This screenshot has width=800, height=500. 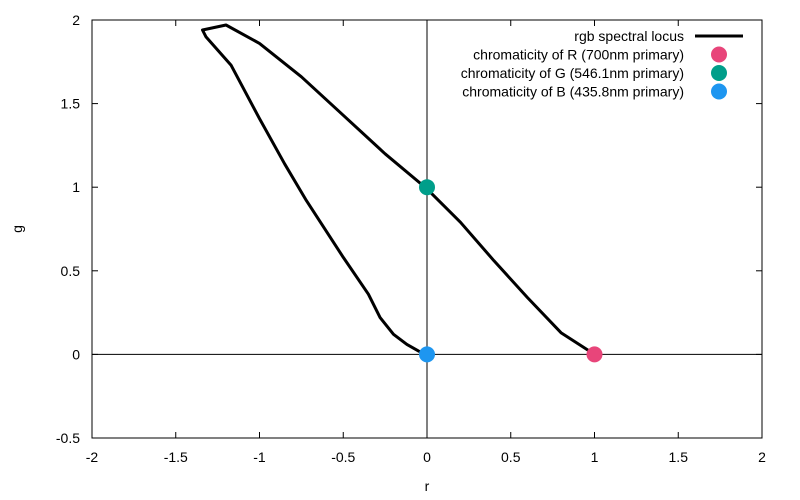 What do you see at coordinates (71, 104) in the screenshot?
I see `y-tick-label: 1.5` at bounding box center [71, 104].